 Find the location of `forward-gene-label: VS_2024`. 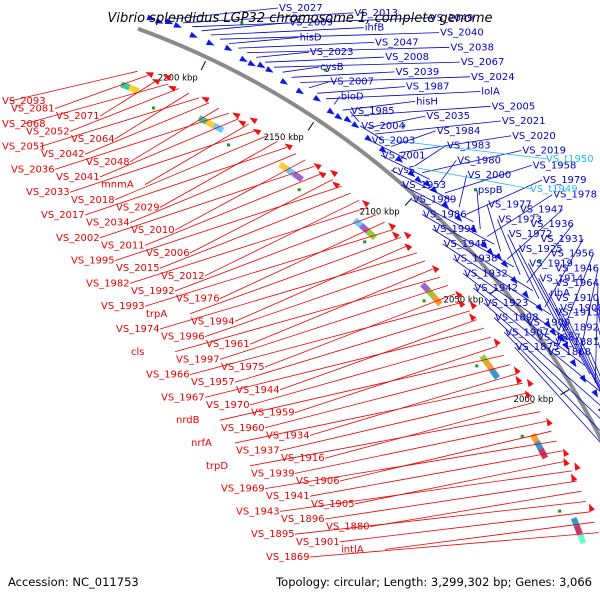

forward-gene-label: VS_2024 is located at coordinates (493, 77).